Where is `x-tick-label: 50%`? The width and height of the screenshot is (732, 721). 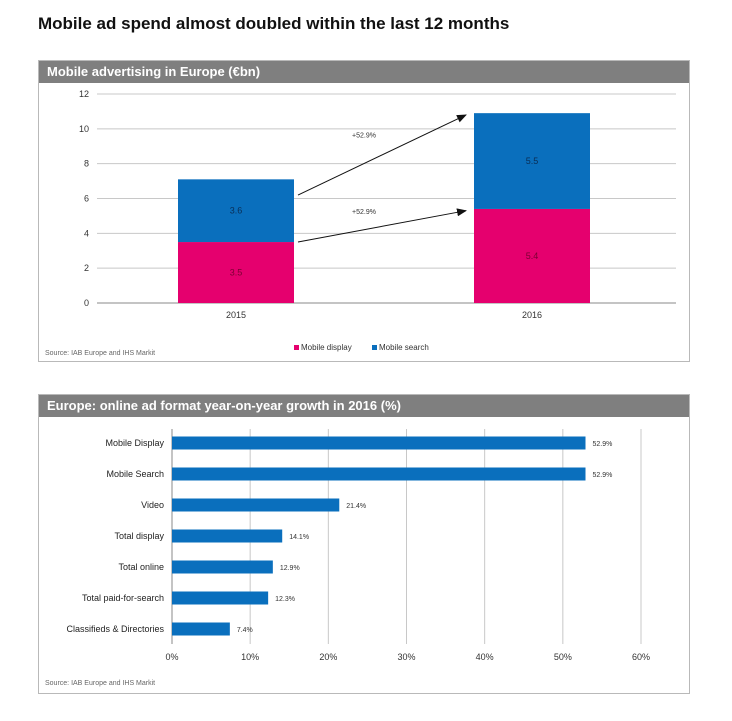
x-tick-label: 50% is located at coordinates (563, 657).